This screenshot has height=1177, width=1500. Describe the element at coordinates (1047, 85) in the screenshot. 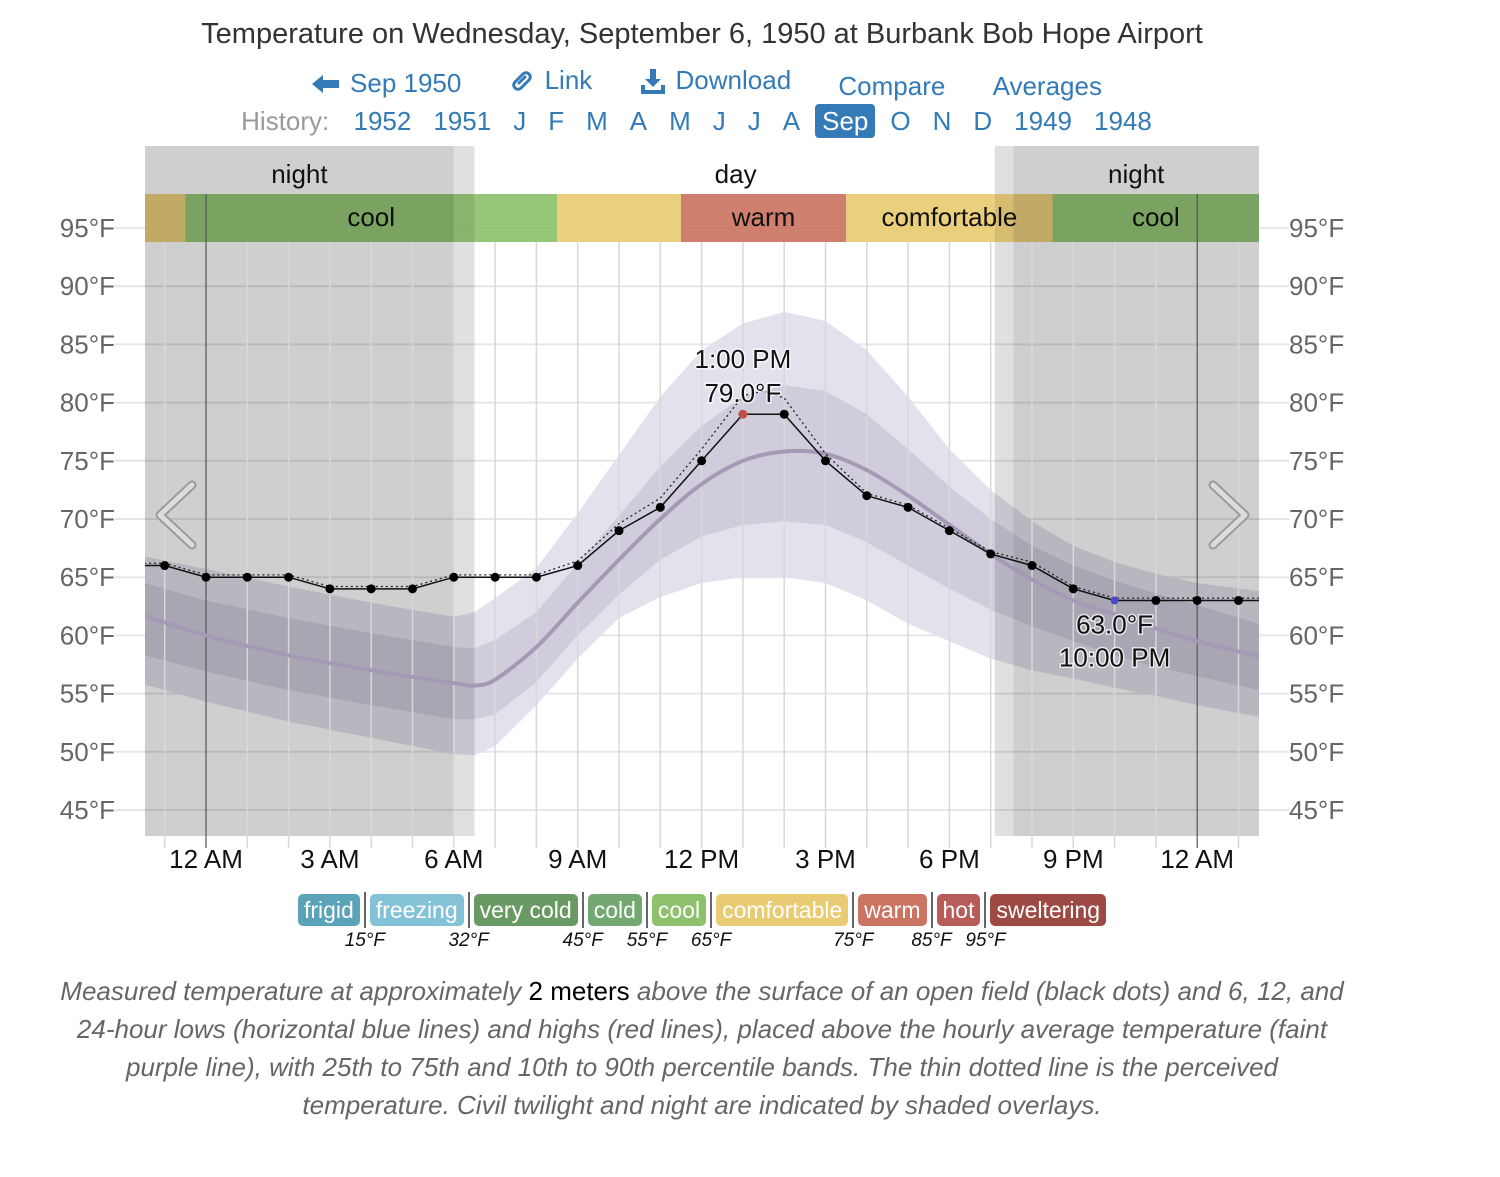

I see `averages-link: Averages` at that location.